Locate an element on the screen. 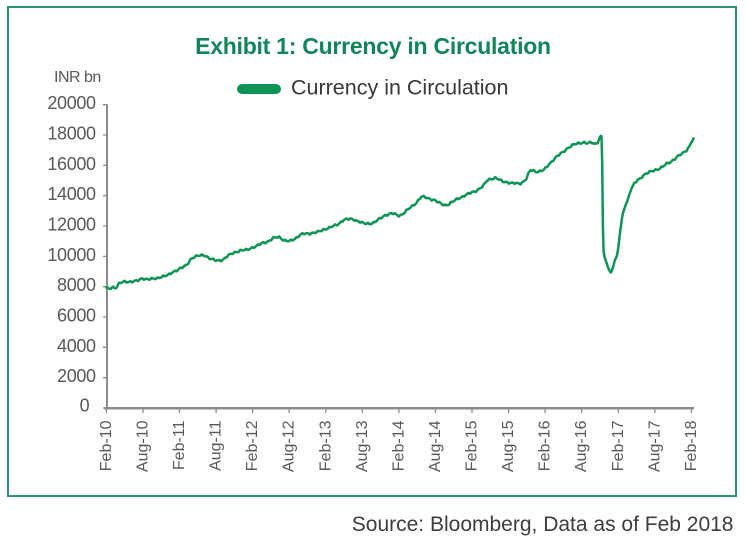 Image resolution: width=747 pixels, height=546 pixels. svg-text: 14000 is located at coordinates (71, 194).